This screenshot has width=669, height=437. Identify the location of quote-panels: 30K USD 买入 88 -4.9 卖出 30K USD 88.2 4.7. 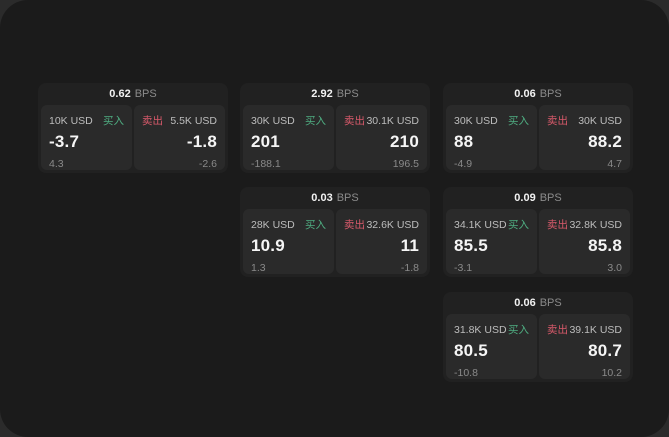
(538, 137).